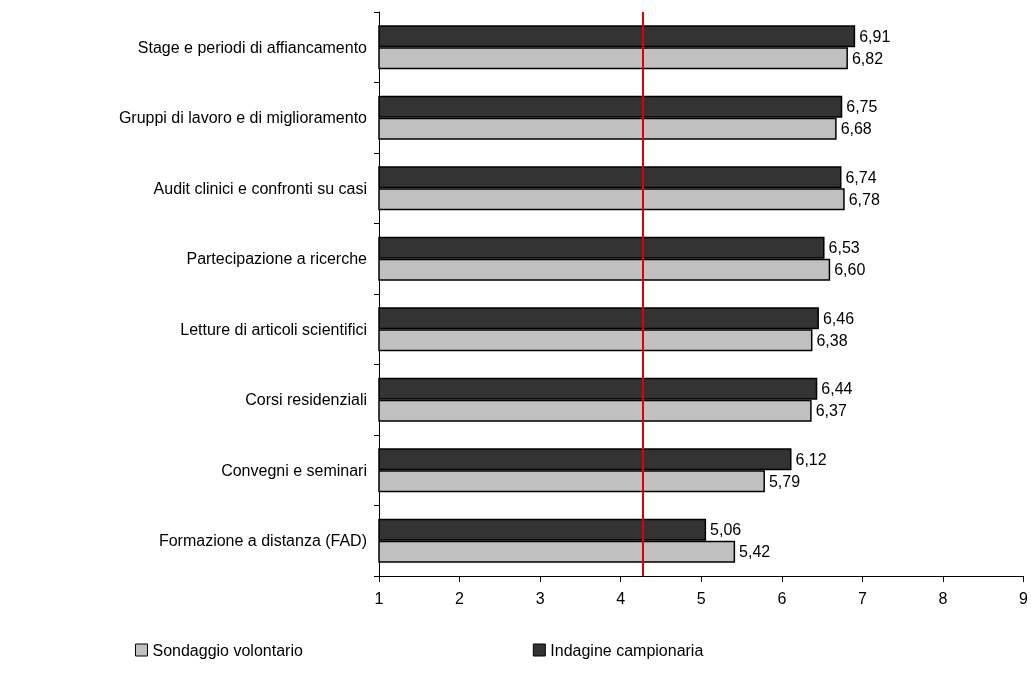 Image resolution: width=1031 pixels, height=673 pixels. Describe the element at coordinates (621, 598) in the screenshot. I see `x-tick-label: 4` at that location.